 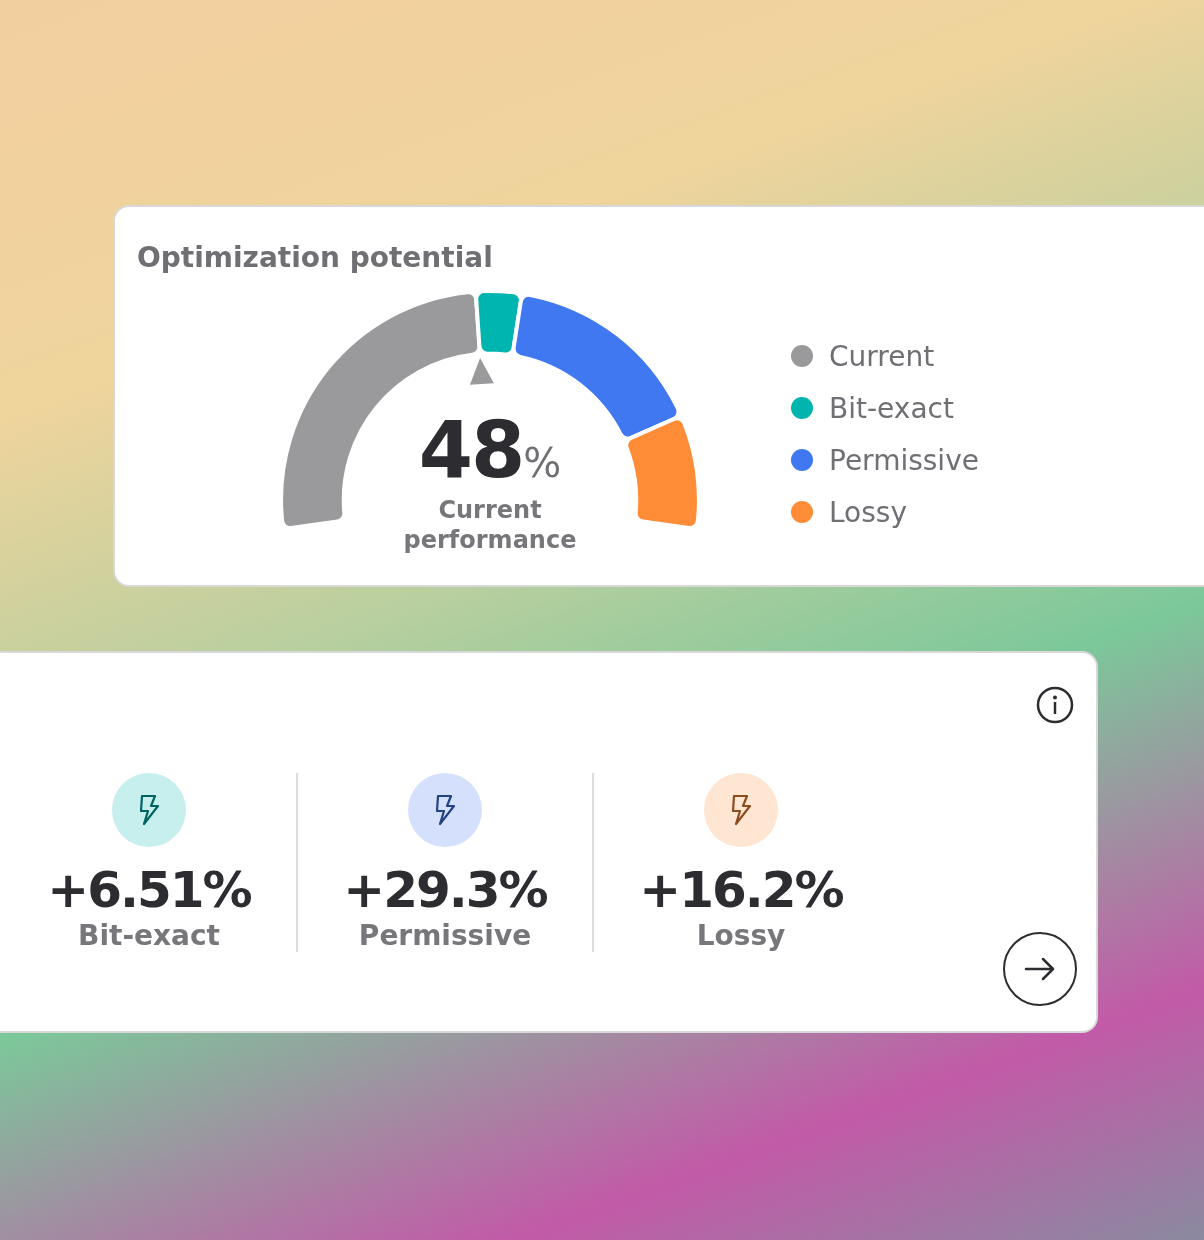 What do you see at coordinates (868, 512) in the screenshot?
I see `legend-label: Lossy` at bounding box center [868, 512].